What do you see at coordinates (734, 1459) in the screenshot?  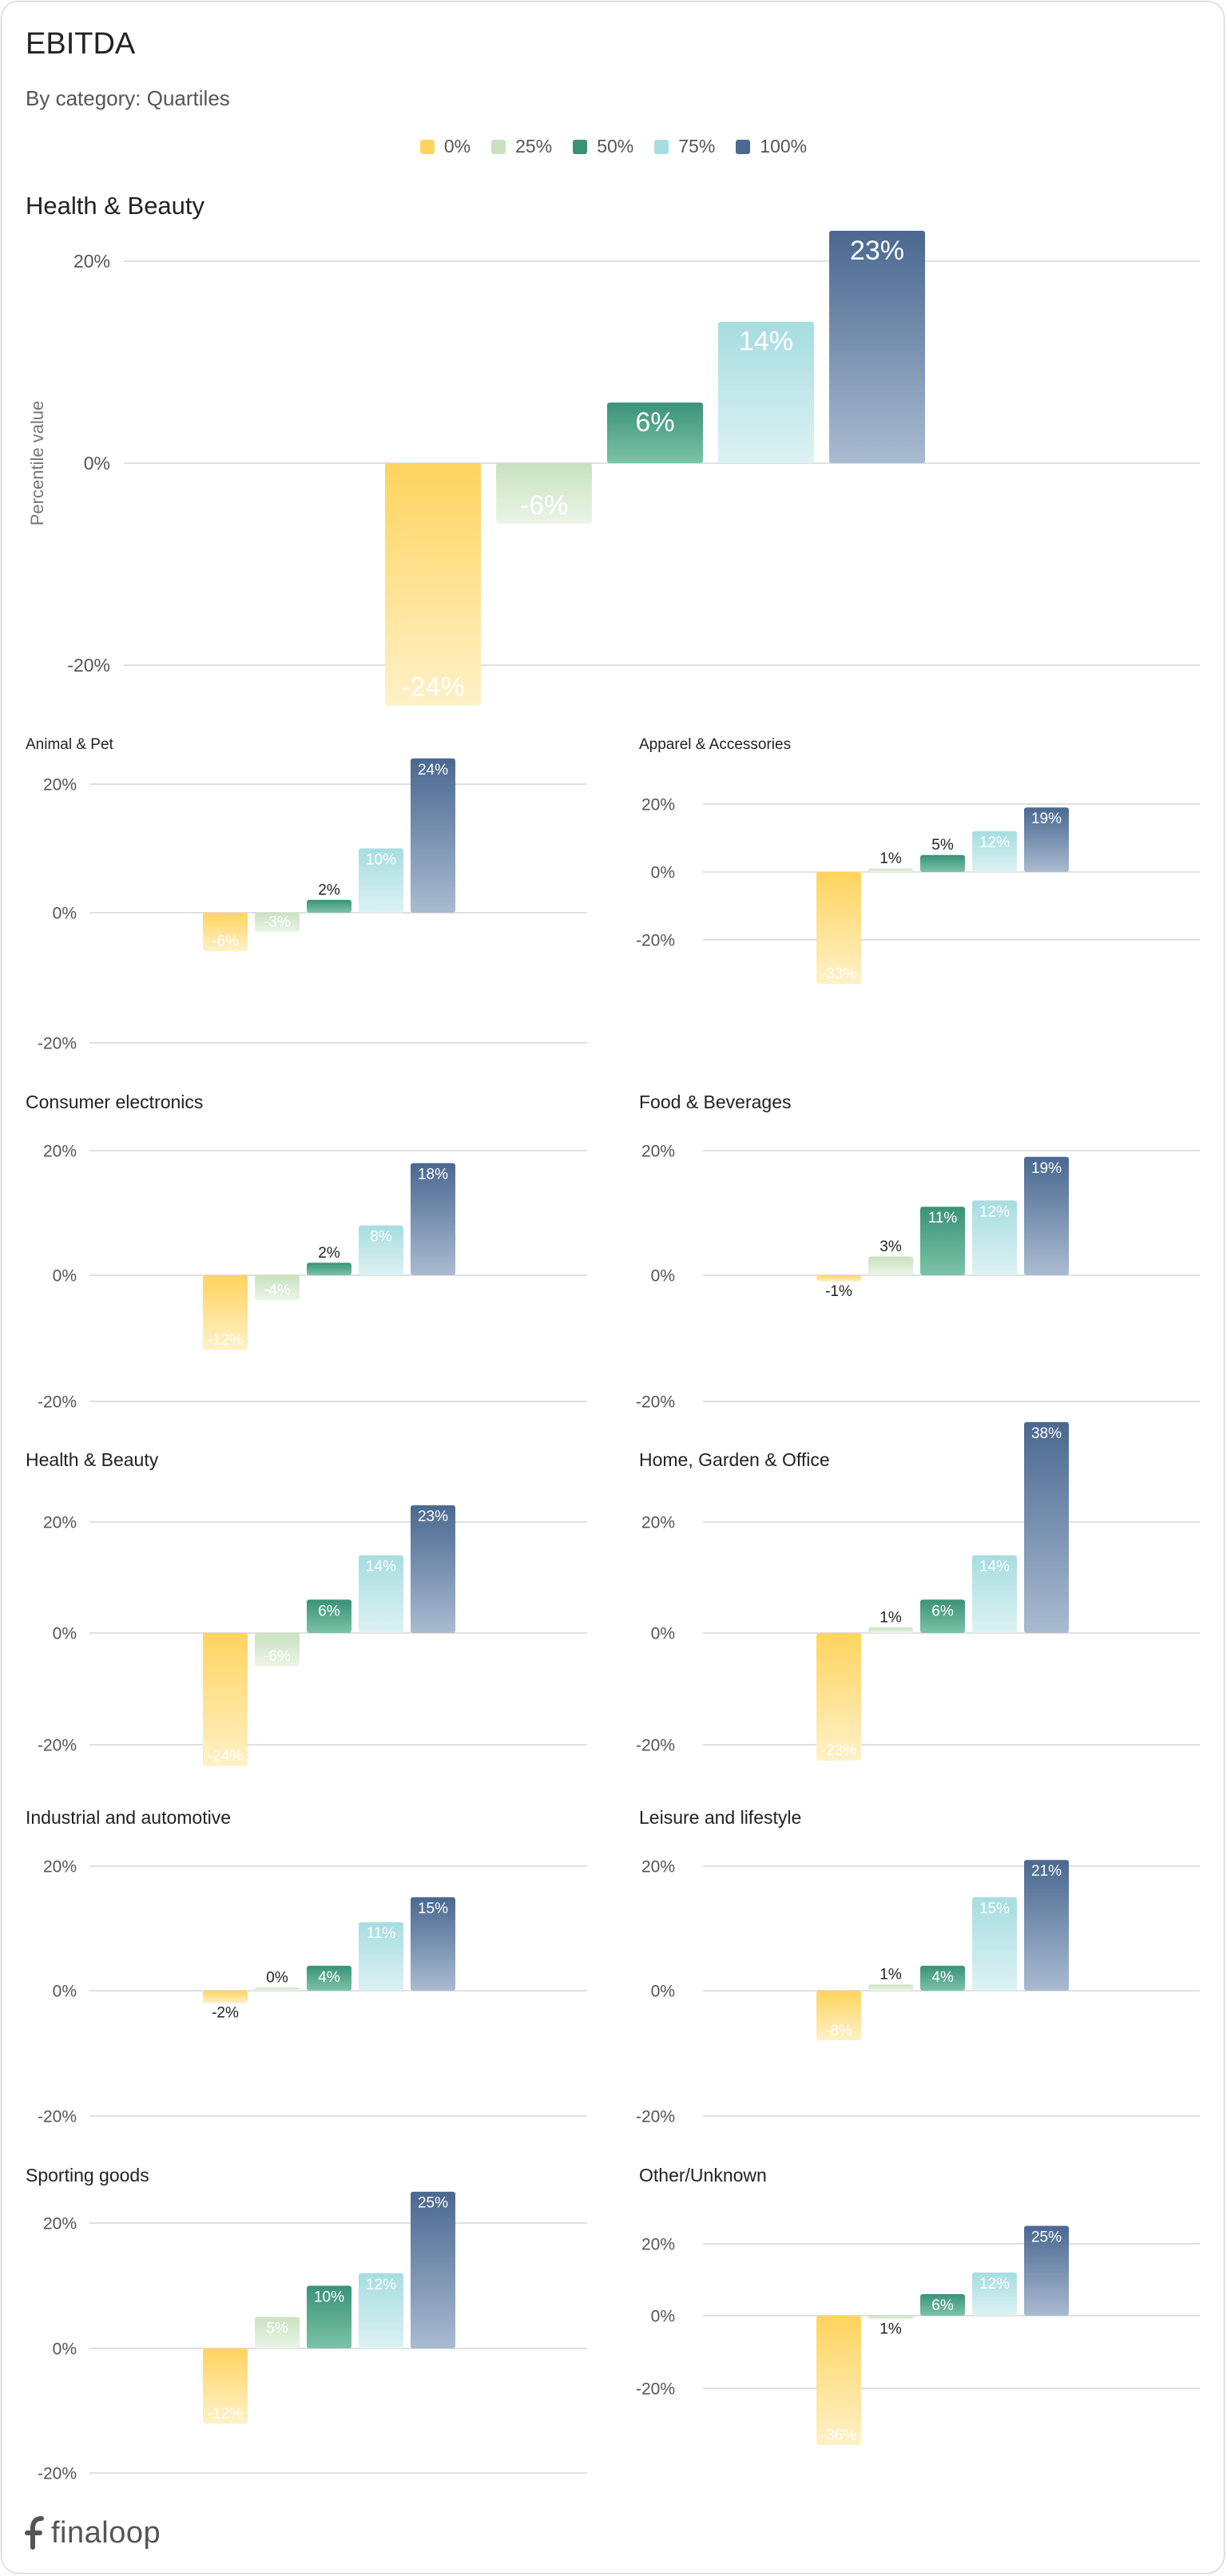 I see `chart-title: Home, Garden & Office` at bounding box center [734, 1459].